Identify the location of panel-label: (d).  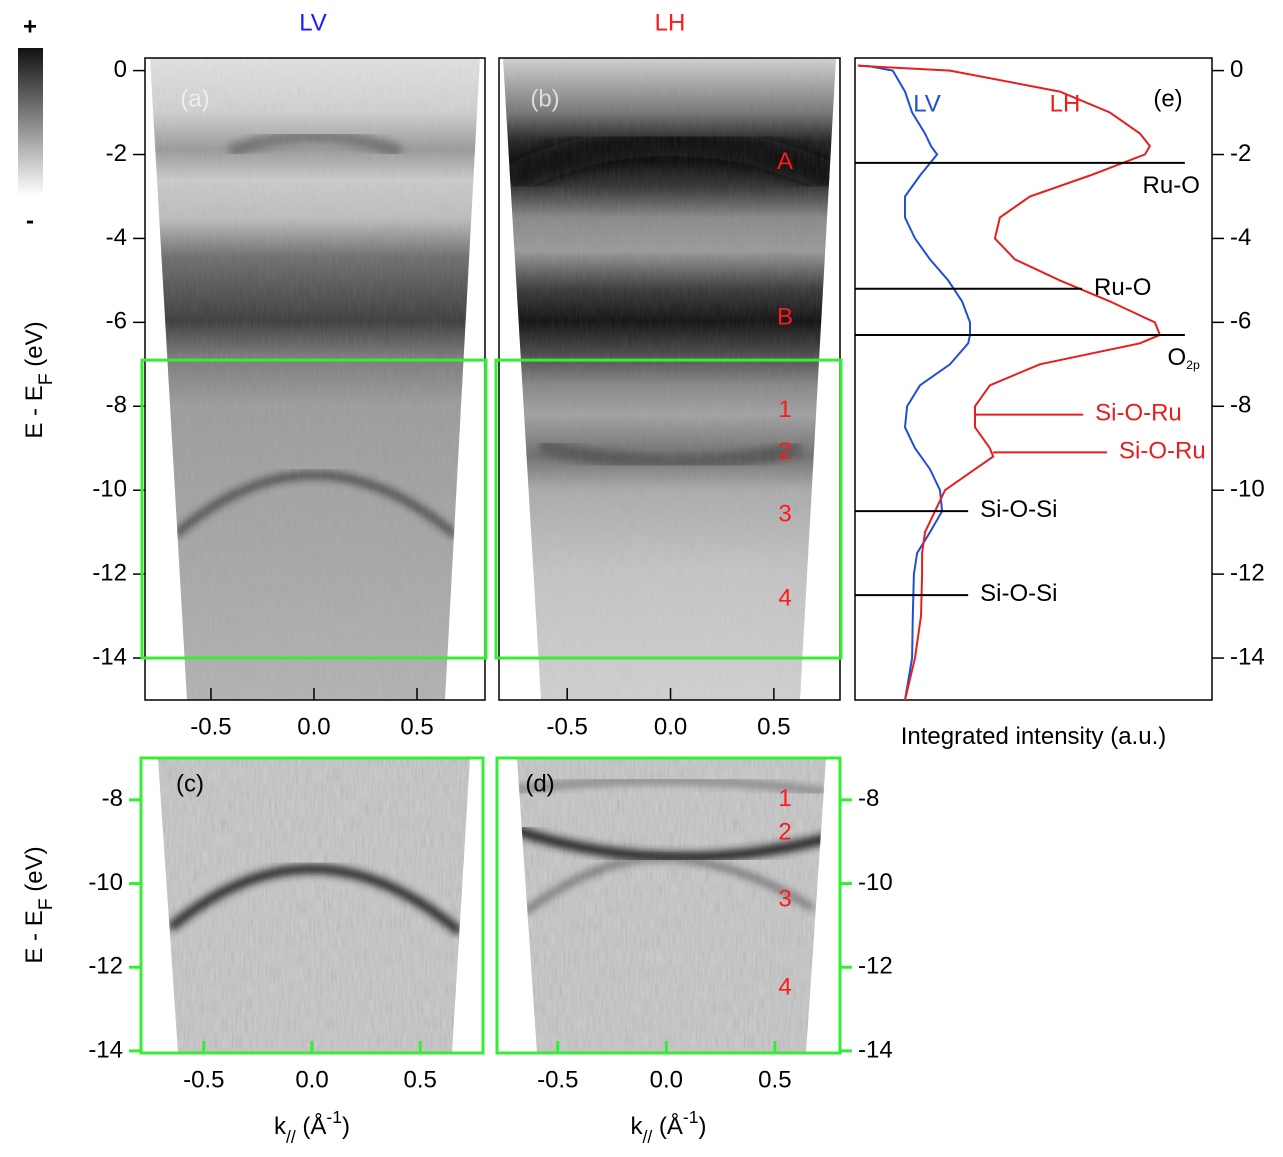
(539, 783).